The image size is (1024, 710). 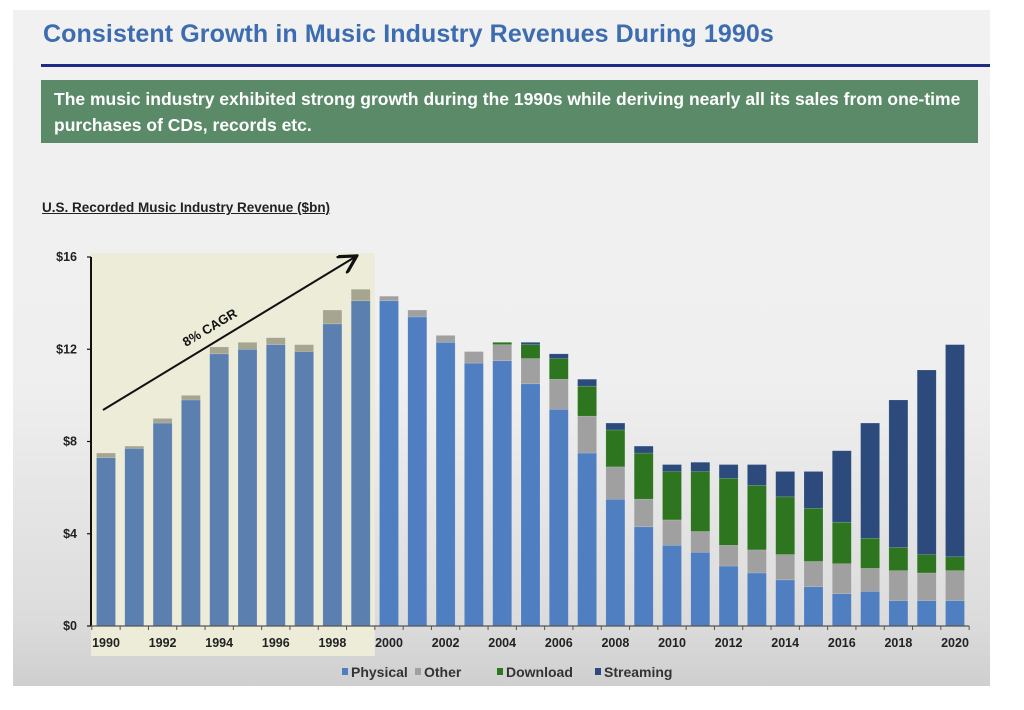 I want to click on x-tick-label: 2008, so click(x=615, y=643).